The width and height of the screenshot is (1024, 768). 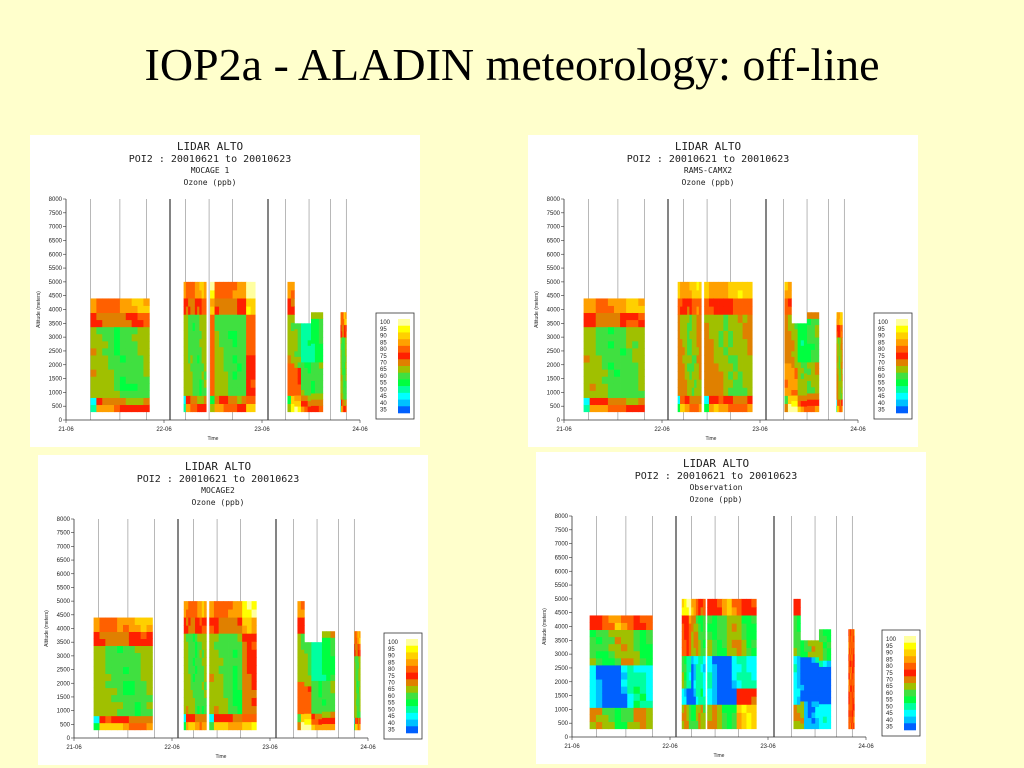 What do you see at coordinates (391, 731) in the screenshot?
I see `legend-level-label: 35` at bounding box center [391, 731].